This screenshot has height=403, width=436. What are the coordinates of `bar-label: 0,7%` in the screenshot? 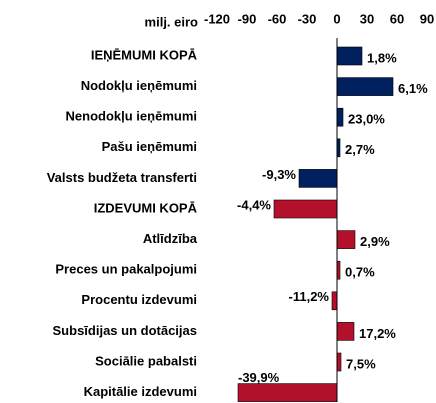 It's located at (360, 272).